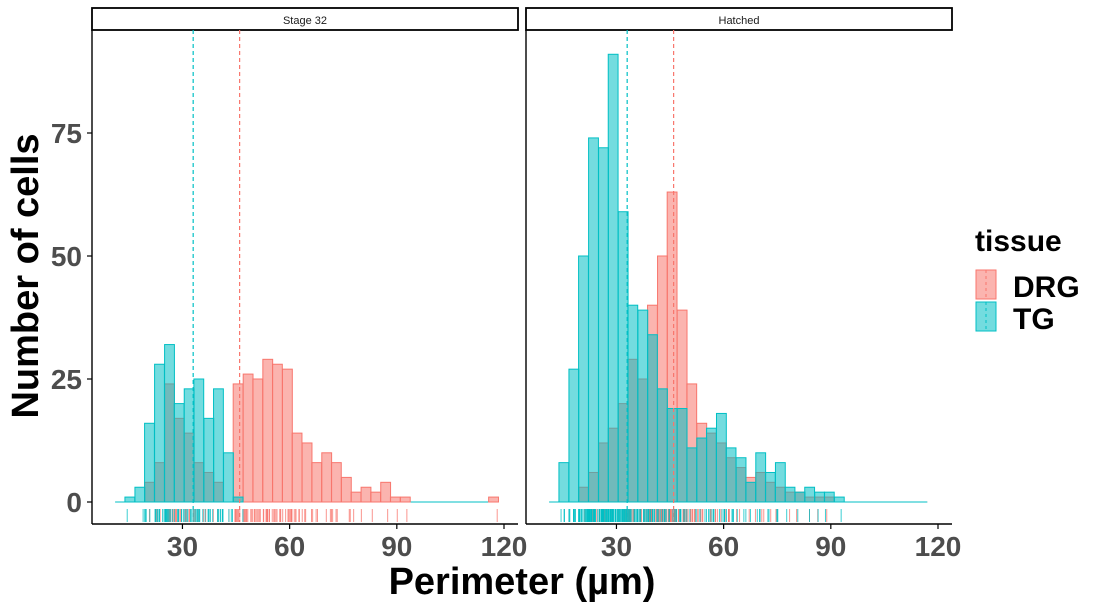  I want to click on y-tick-label: 0, so click(74, 502).